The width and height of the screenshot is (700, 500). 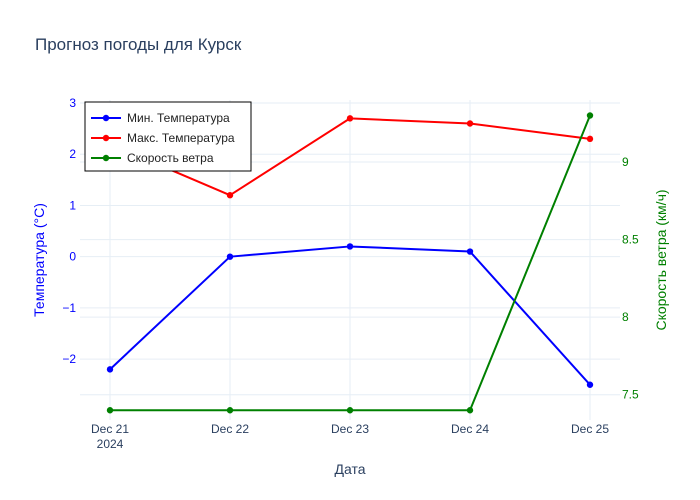 I want to click on x-tick-label: Dec 21, so click(x=110, y=429).